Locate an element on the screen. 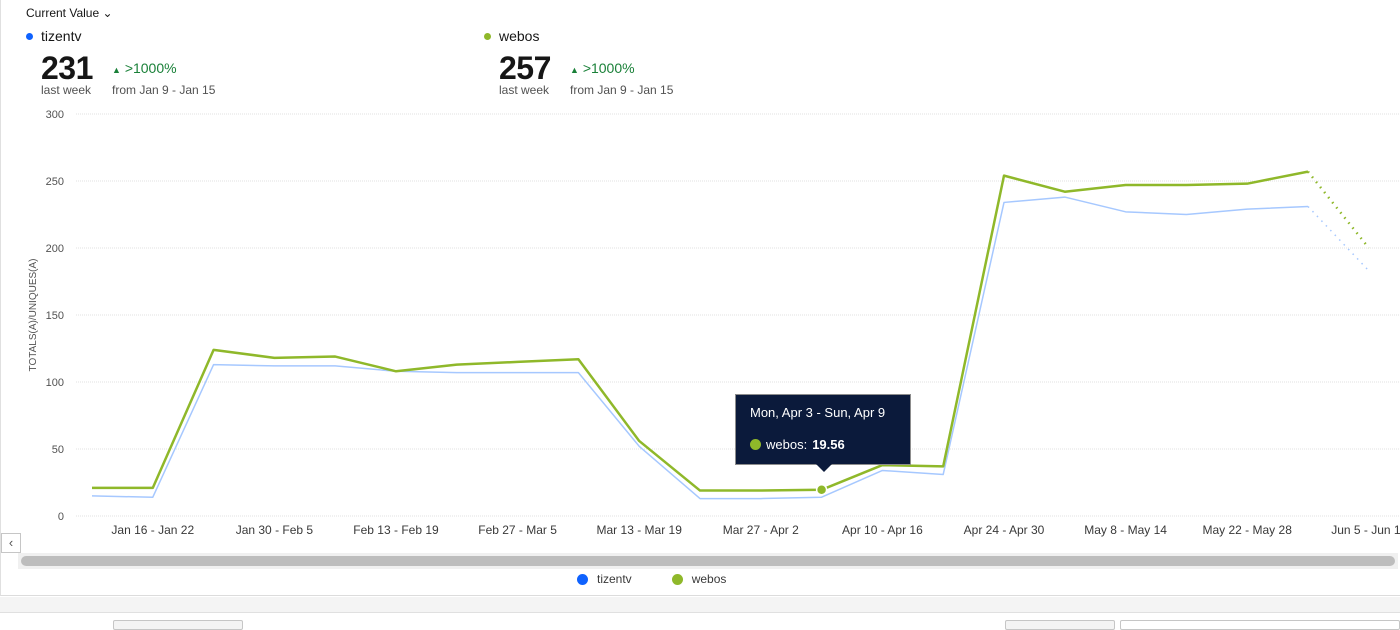 Image resolution: width=1400 pixels, height=630 pixels. metric-selector: Current Value ⌄ is located at coordinates (69, 13).